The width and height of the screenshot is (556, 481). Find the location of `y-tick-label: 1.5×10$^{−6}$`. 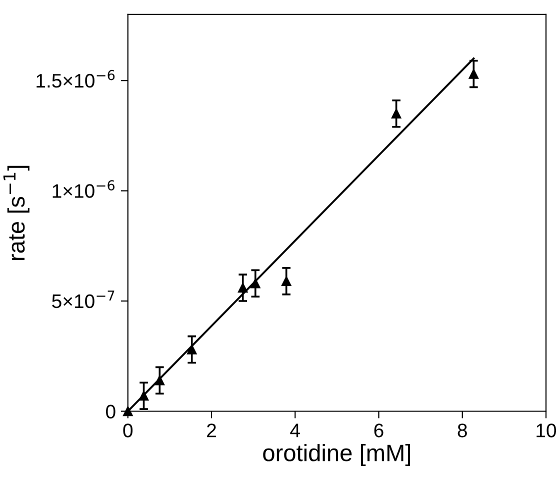

y-tick-label: 1.5×10$^{−6}$ is located at coordinates (75, 79).